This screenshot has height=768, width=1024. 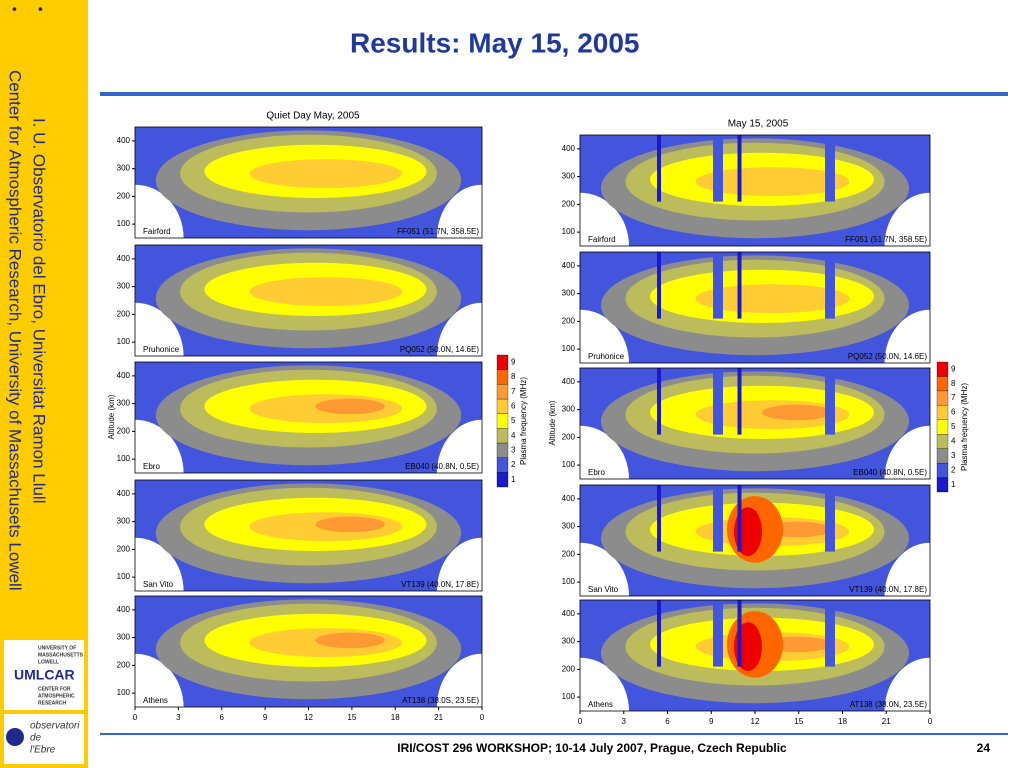 I want to click on y-axis-label: Altitude (km), so click(x=111, y=416).